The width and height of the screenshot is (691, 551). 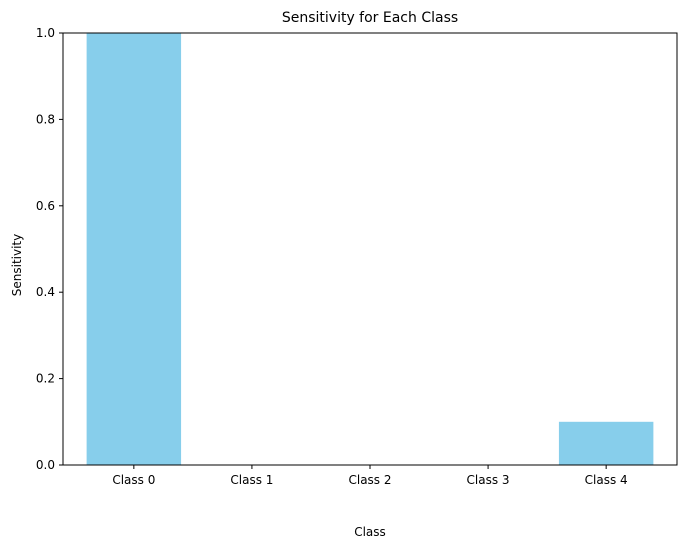 I want to click on y-axis-label: Sensitivity, so click(x=17, y=265).